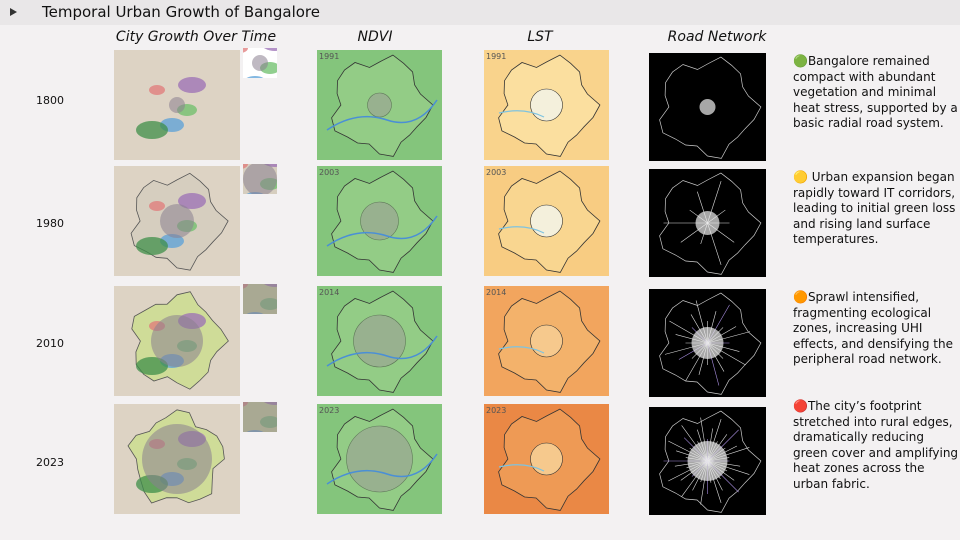 This screenshot has height=540, width=960. What do you see at coordinates (375, 37) in the screenshot?
I see `column-header: NDVI` at bounding box center [375, 37].